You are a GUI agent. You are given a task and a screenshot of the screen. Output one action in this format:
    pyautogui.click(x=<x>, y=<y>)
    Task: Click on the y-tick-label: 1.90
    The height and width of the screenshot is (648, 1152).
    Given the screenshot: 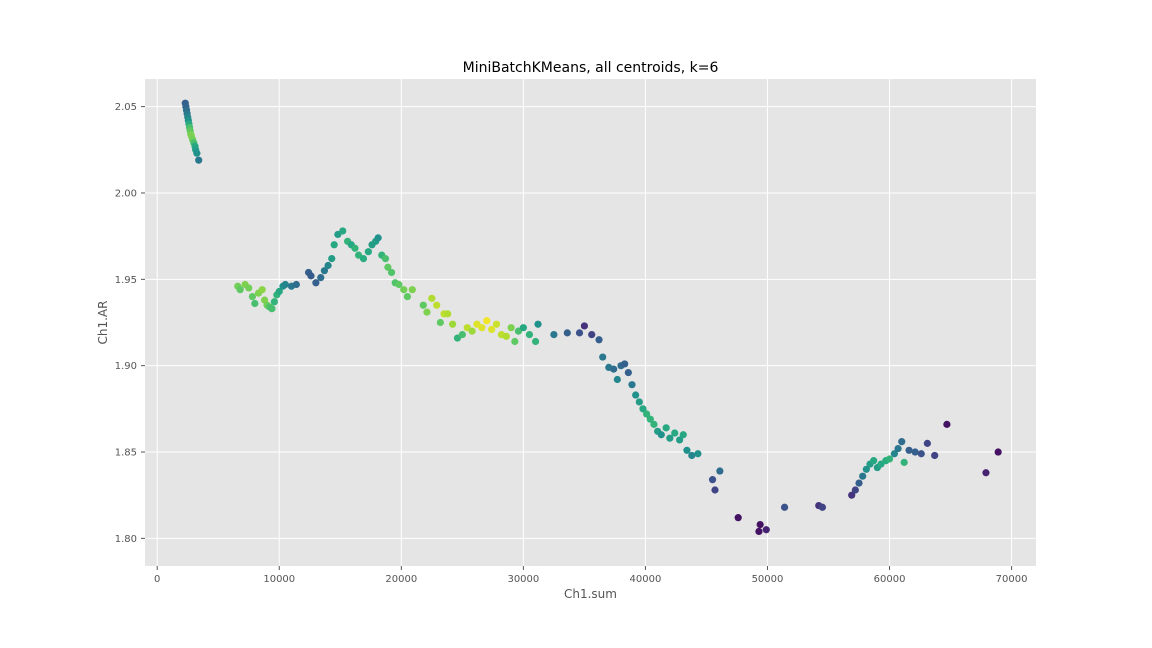 What is the action you would take?
    pyautogui.click(x=126, y=366)
    